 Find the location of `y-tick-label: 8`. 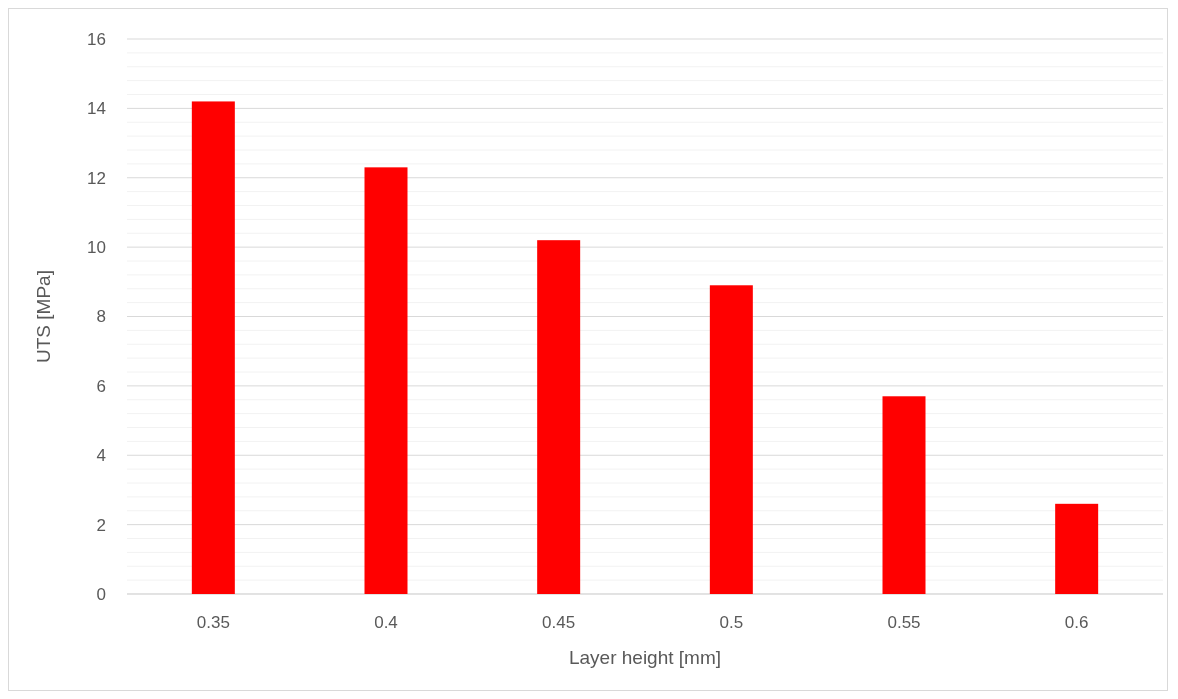

y-tick-label: 8 is located at coordinates (101, 317).